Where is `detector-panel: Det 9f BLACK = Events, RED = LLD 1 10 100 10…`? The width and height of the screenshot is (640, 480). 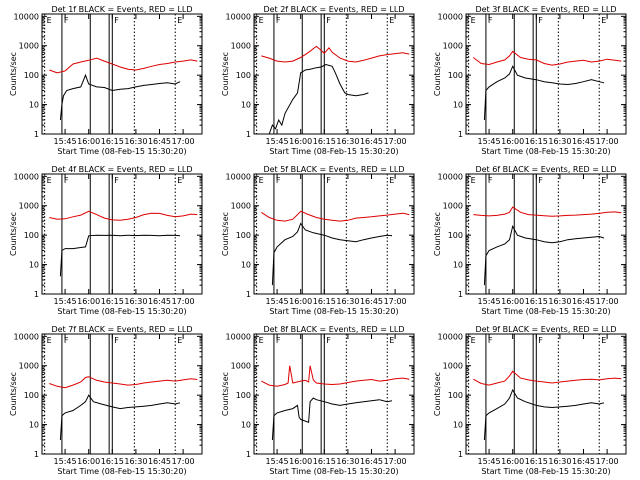
detector-panel: Det 9f BLACK = Events, RED = LLD 1 10 100 10… is located at coordinates (530, 400).